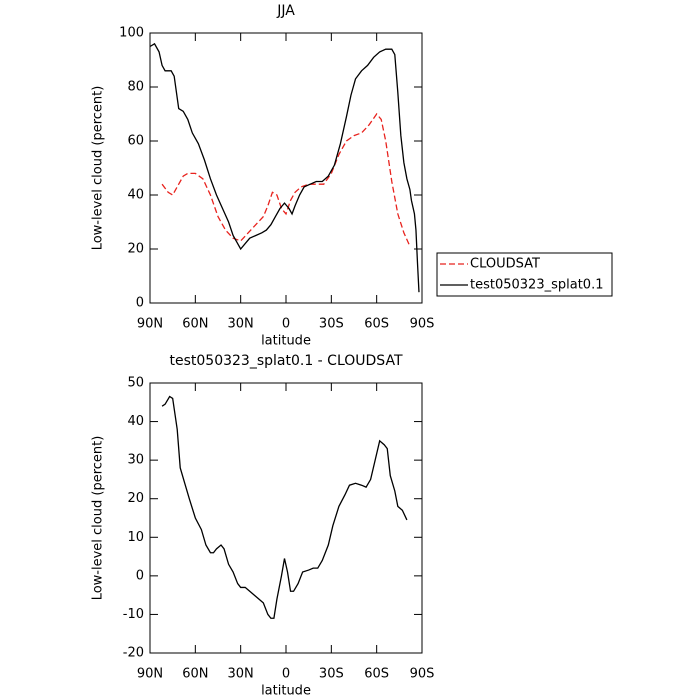  I want to click on chart-title: JJA, so click(285, 11).